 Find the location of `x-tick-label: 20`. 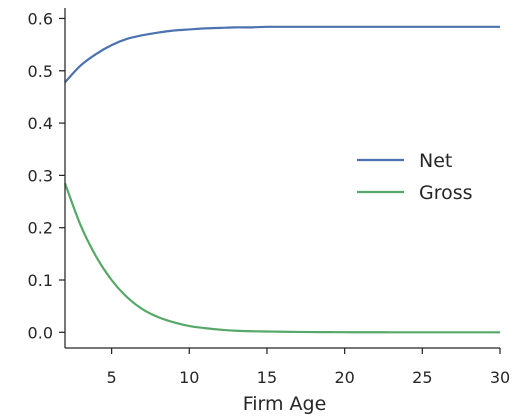

x-tick-label: 20 is located at coordinates (344, 377).